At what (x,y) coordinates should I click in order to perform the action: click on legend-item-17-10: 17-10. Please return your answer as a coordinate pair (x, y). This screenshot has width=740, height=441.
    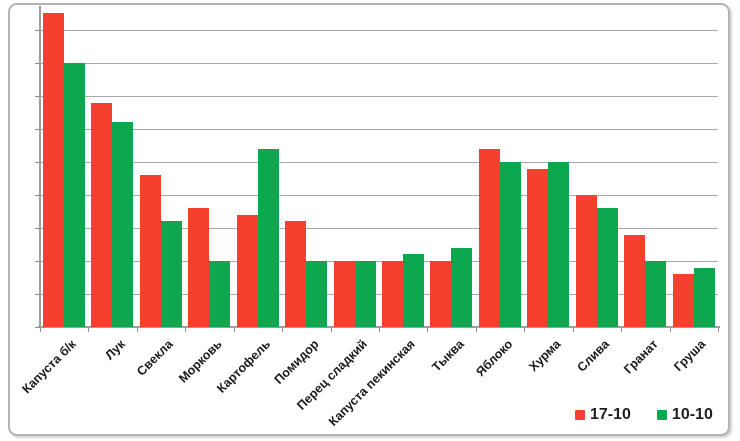
    Looking at the image, I should click on (603, 415).